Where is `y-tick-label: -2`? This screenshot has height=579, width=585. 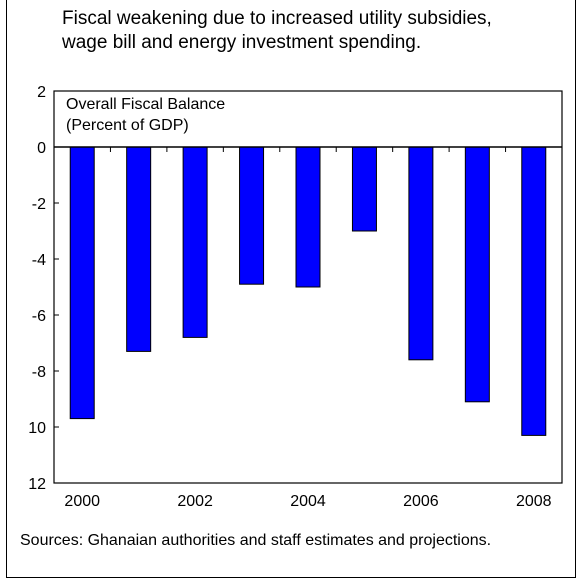 y-tick-label: -2 is located at coordinates (39, 204).